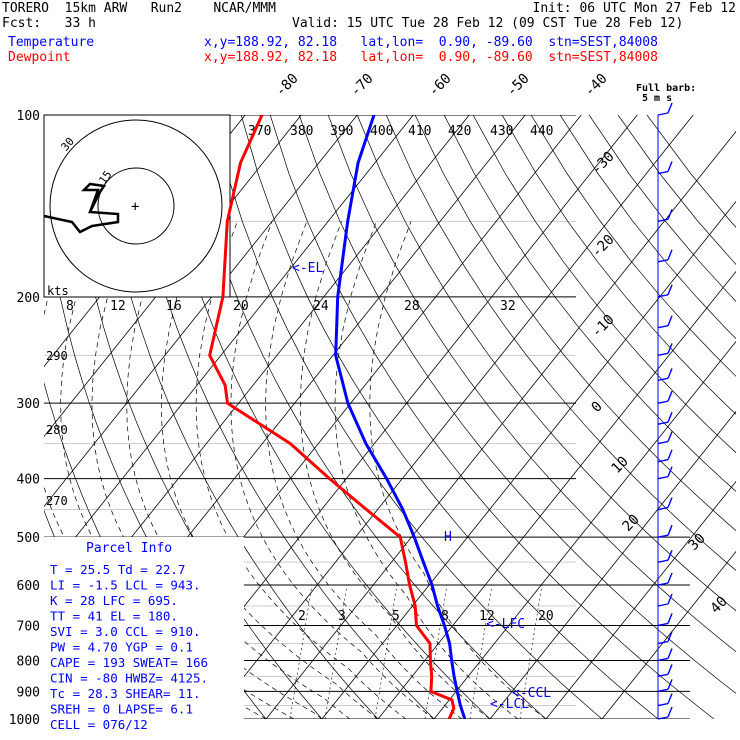 Image resolution: width=740 pixels, height=740 pixels. I want to click on parcel-row-3: TT = 41 EL = 180., so click(114, 616).